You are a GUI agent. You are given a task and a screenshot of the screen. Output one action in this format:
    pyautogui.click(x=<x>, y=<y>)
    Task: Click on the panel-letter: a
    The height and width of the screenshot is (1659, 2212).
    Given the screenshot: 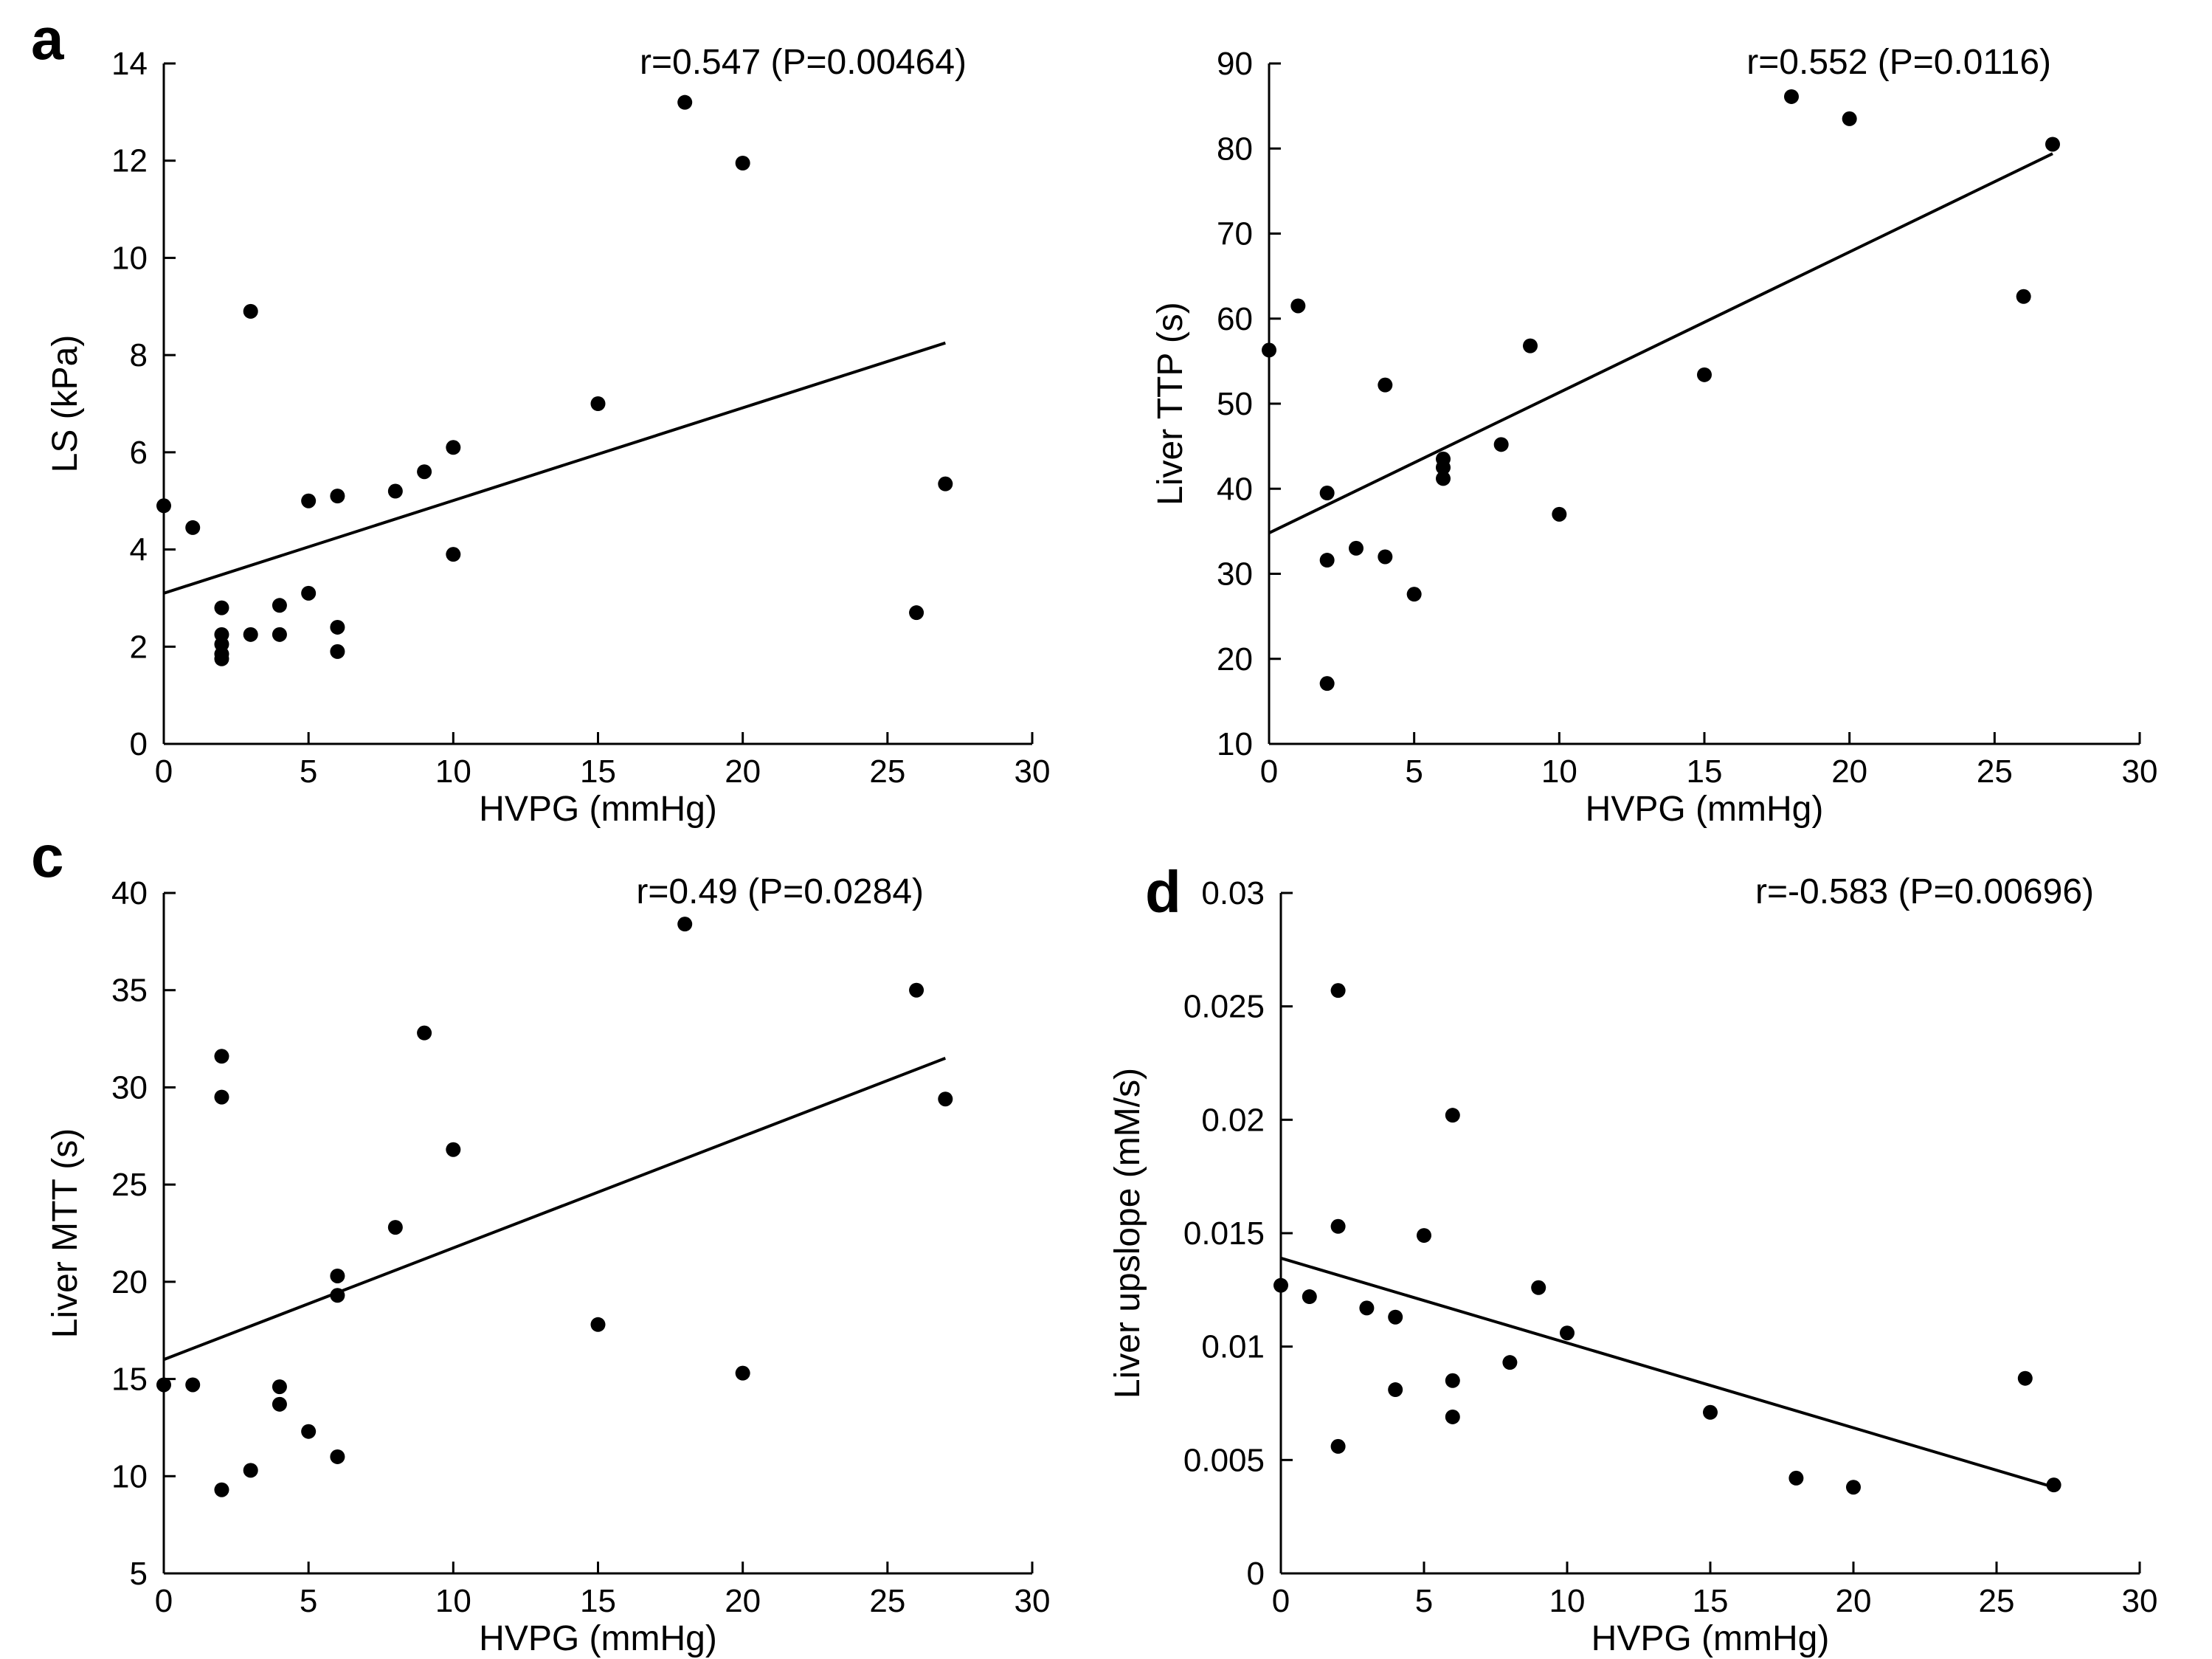 What is the action you would take?
    pyautogui.click(x=48, y=39)
    